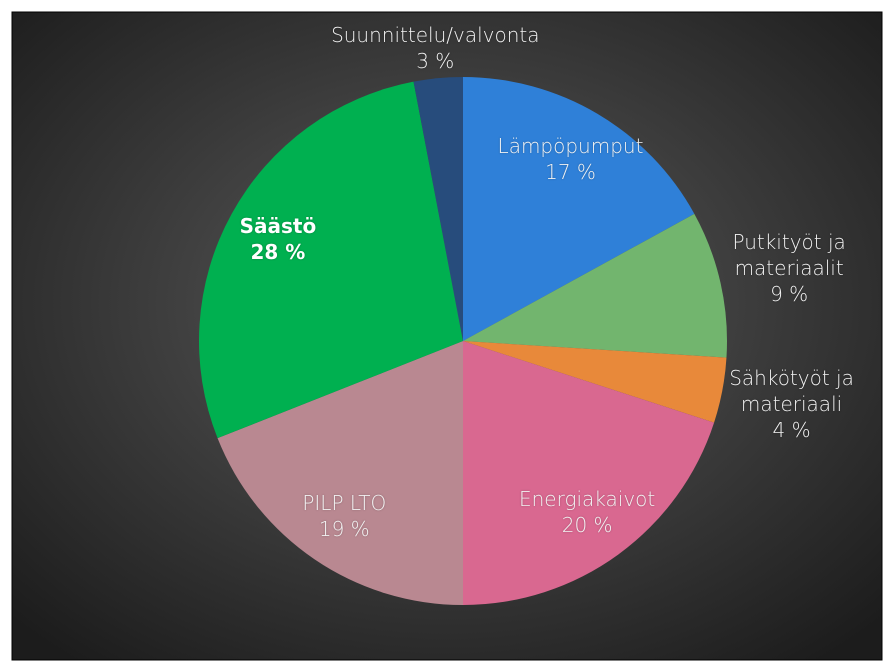 This screenshot has height=671, width=894. What do you see at coordinates (791, 429) in the screenshot?
I see `label-value: 4 %` at bounding box center [791, 429].